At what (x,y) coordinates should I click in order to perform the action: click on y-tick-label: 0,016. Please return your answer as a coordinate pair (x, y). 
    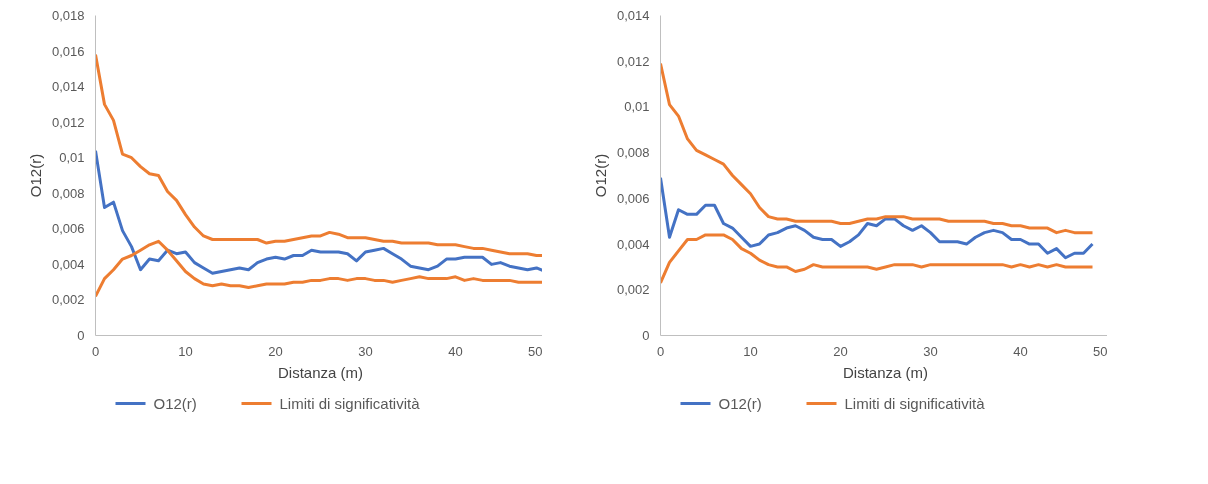
    Looking at the image, I should click on (68, 51).